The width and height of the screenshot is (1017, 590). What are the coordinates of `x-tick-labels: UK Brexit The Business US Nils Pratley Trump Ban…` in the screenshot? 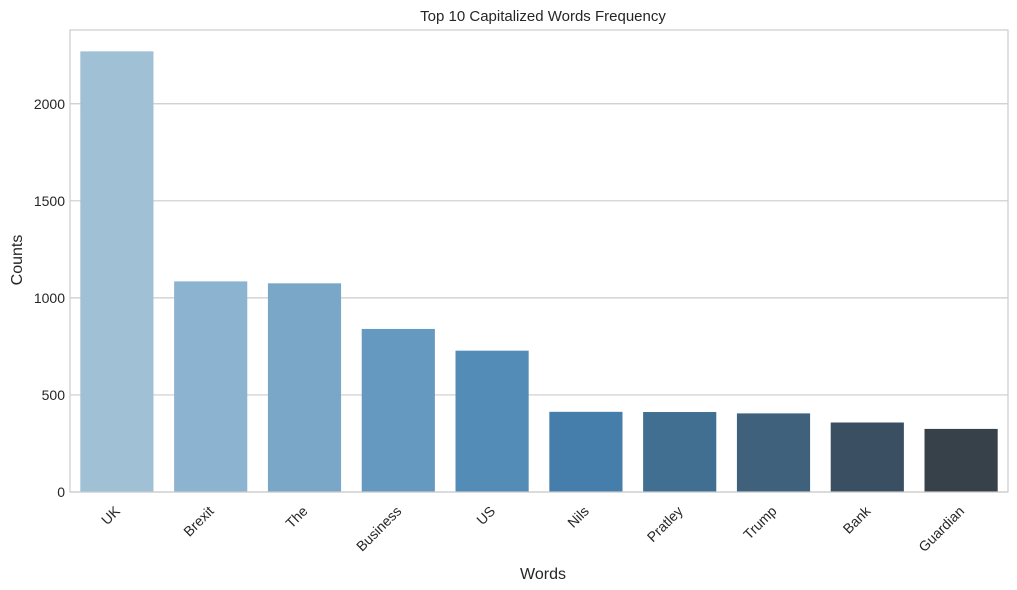 It's located at (532, 528).